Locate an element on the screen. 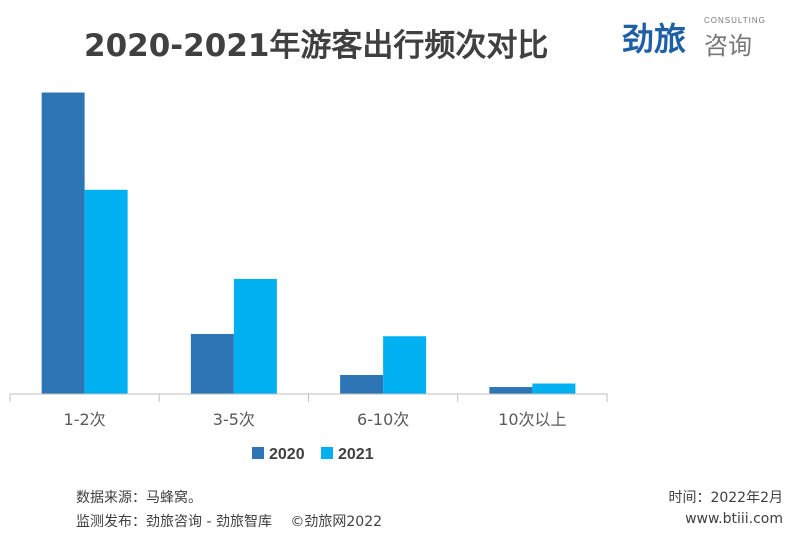 This screenshot has height=545, width=810. legend-label-2020: 2020 is located at coordinates (287, 454).